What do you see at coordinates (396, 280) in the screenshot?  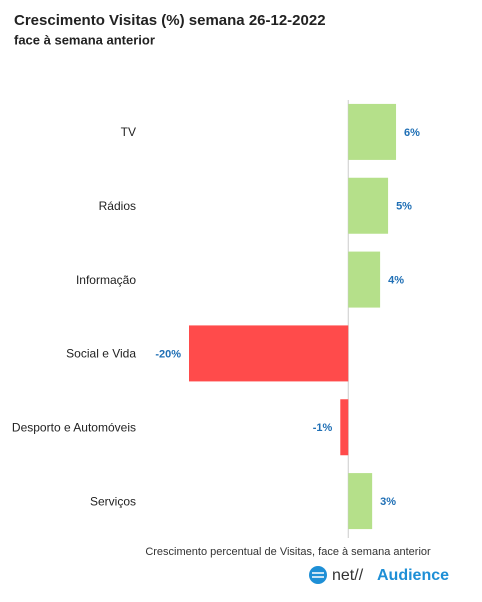 I see `value-label: 4%` at bounding box center [396, 280].